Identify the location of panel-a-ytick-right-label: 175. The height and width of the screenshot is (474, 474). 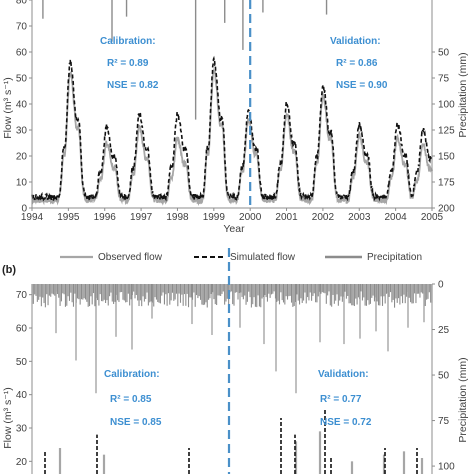
(446, 183).